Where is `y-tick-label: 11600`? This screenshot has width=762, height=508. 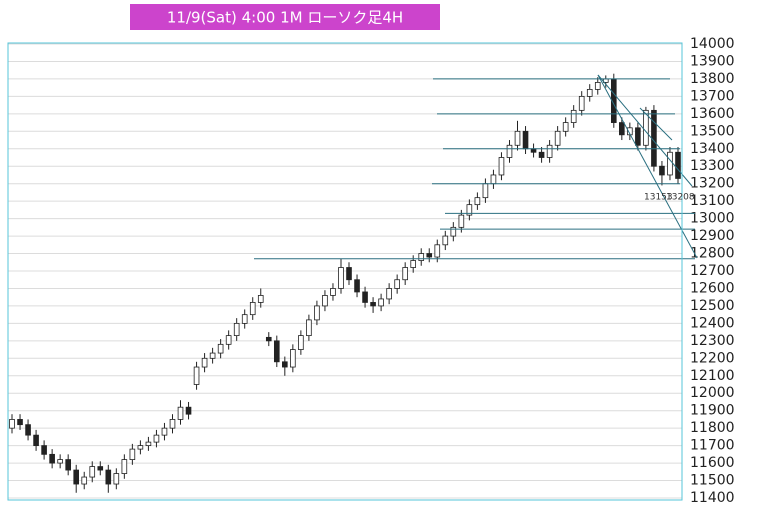
y-tick-label: 11600 is located at coordinates (712, 463).